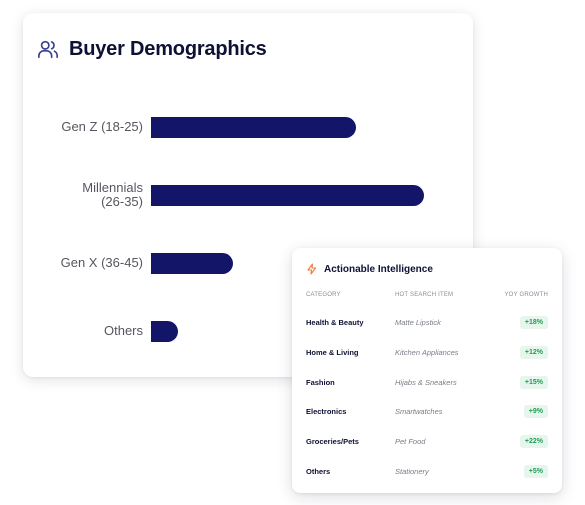 This screenshot has height=505, width=585. What do you see at coordinates (112, 194) in the screenshot?
I see `chart-category-label: Millennials (26-35)` at bounding box center [112, 194].